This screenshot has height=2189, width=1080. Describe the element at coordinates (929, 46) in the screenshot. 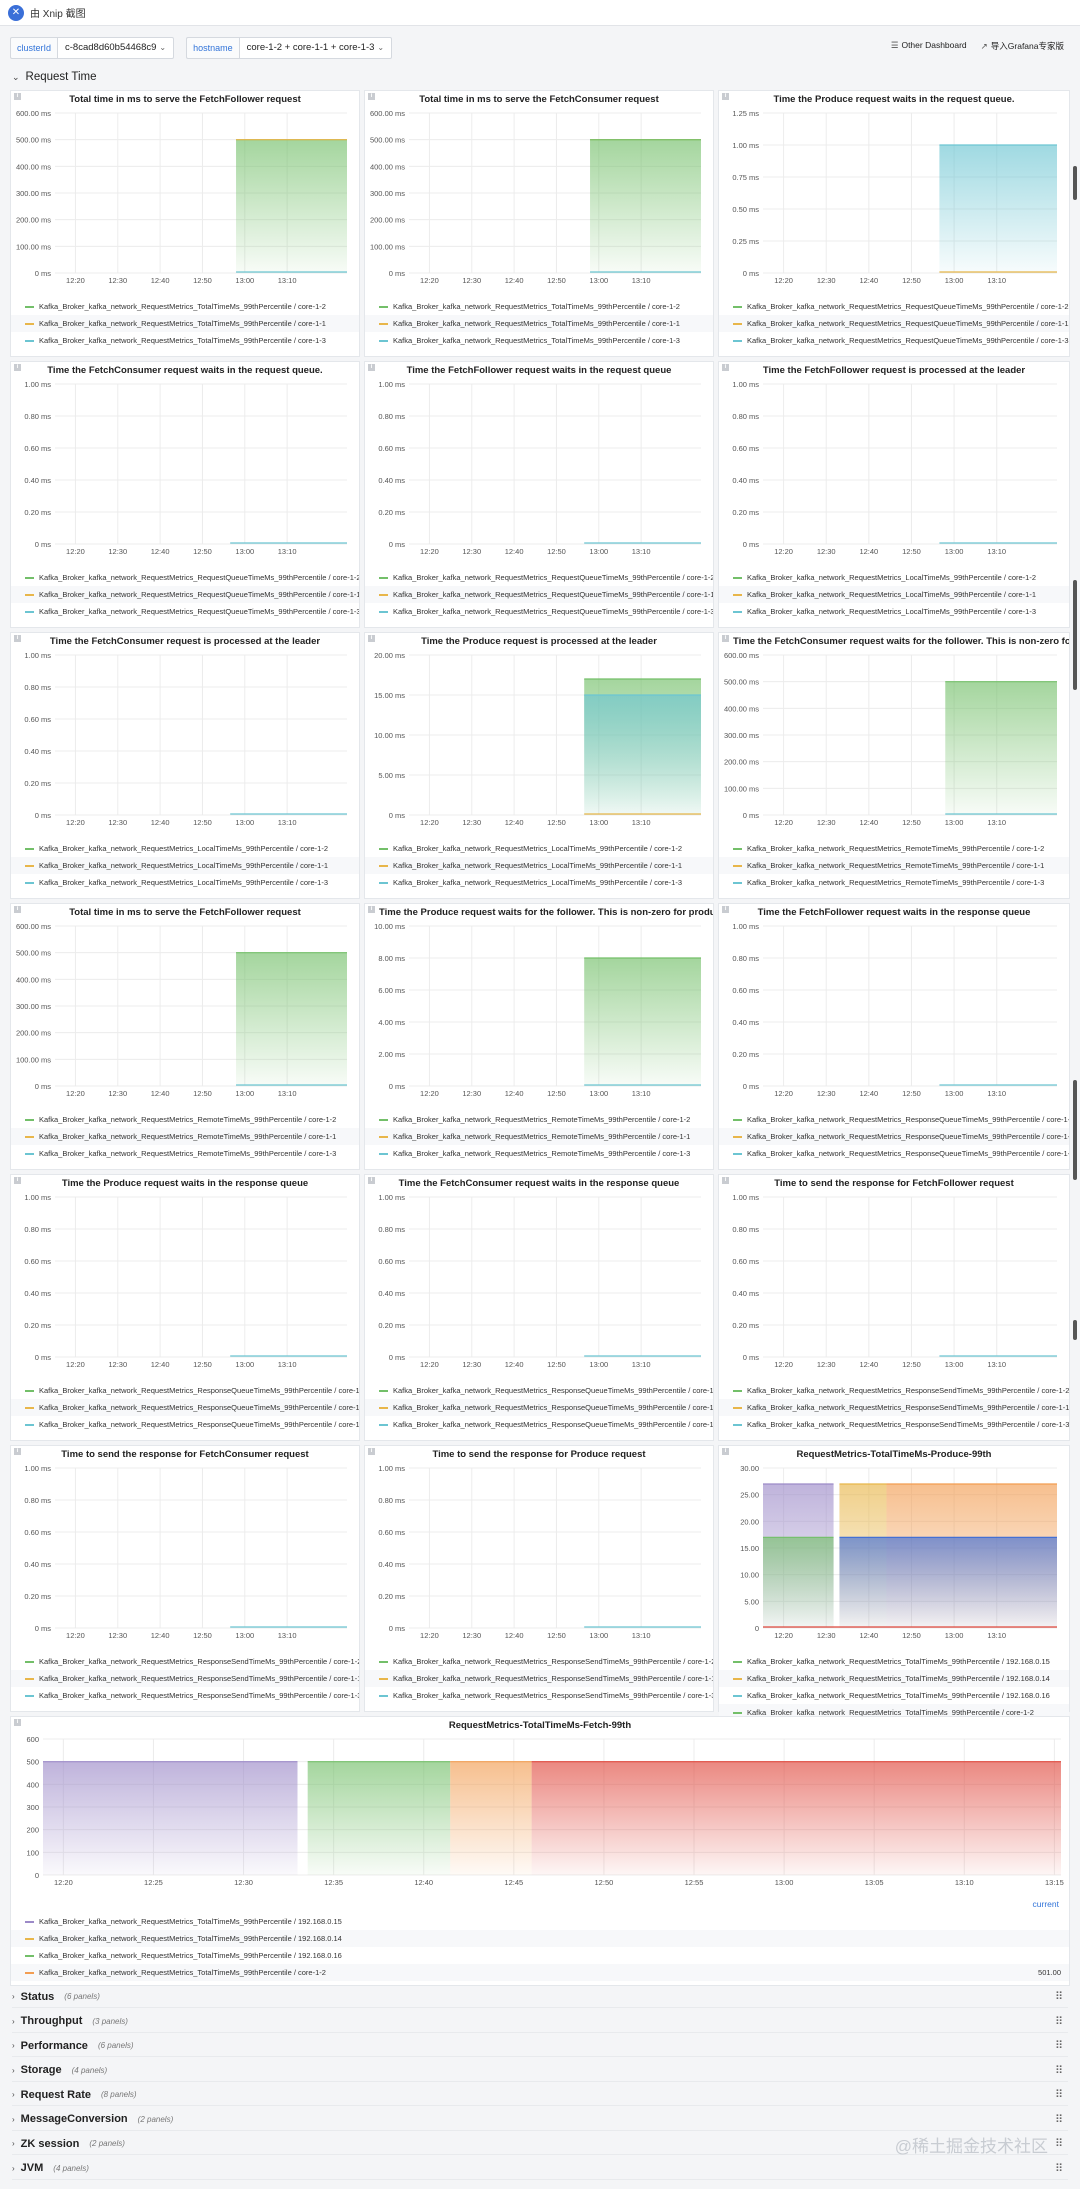

I see `other-dashboard-link: ☰ Other Dashboard` at that location.